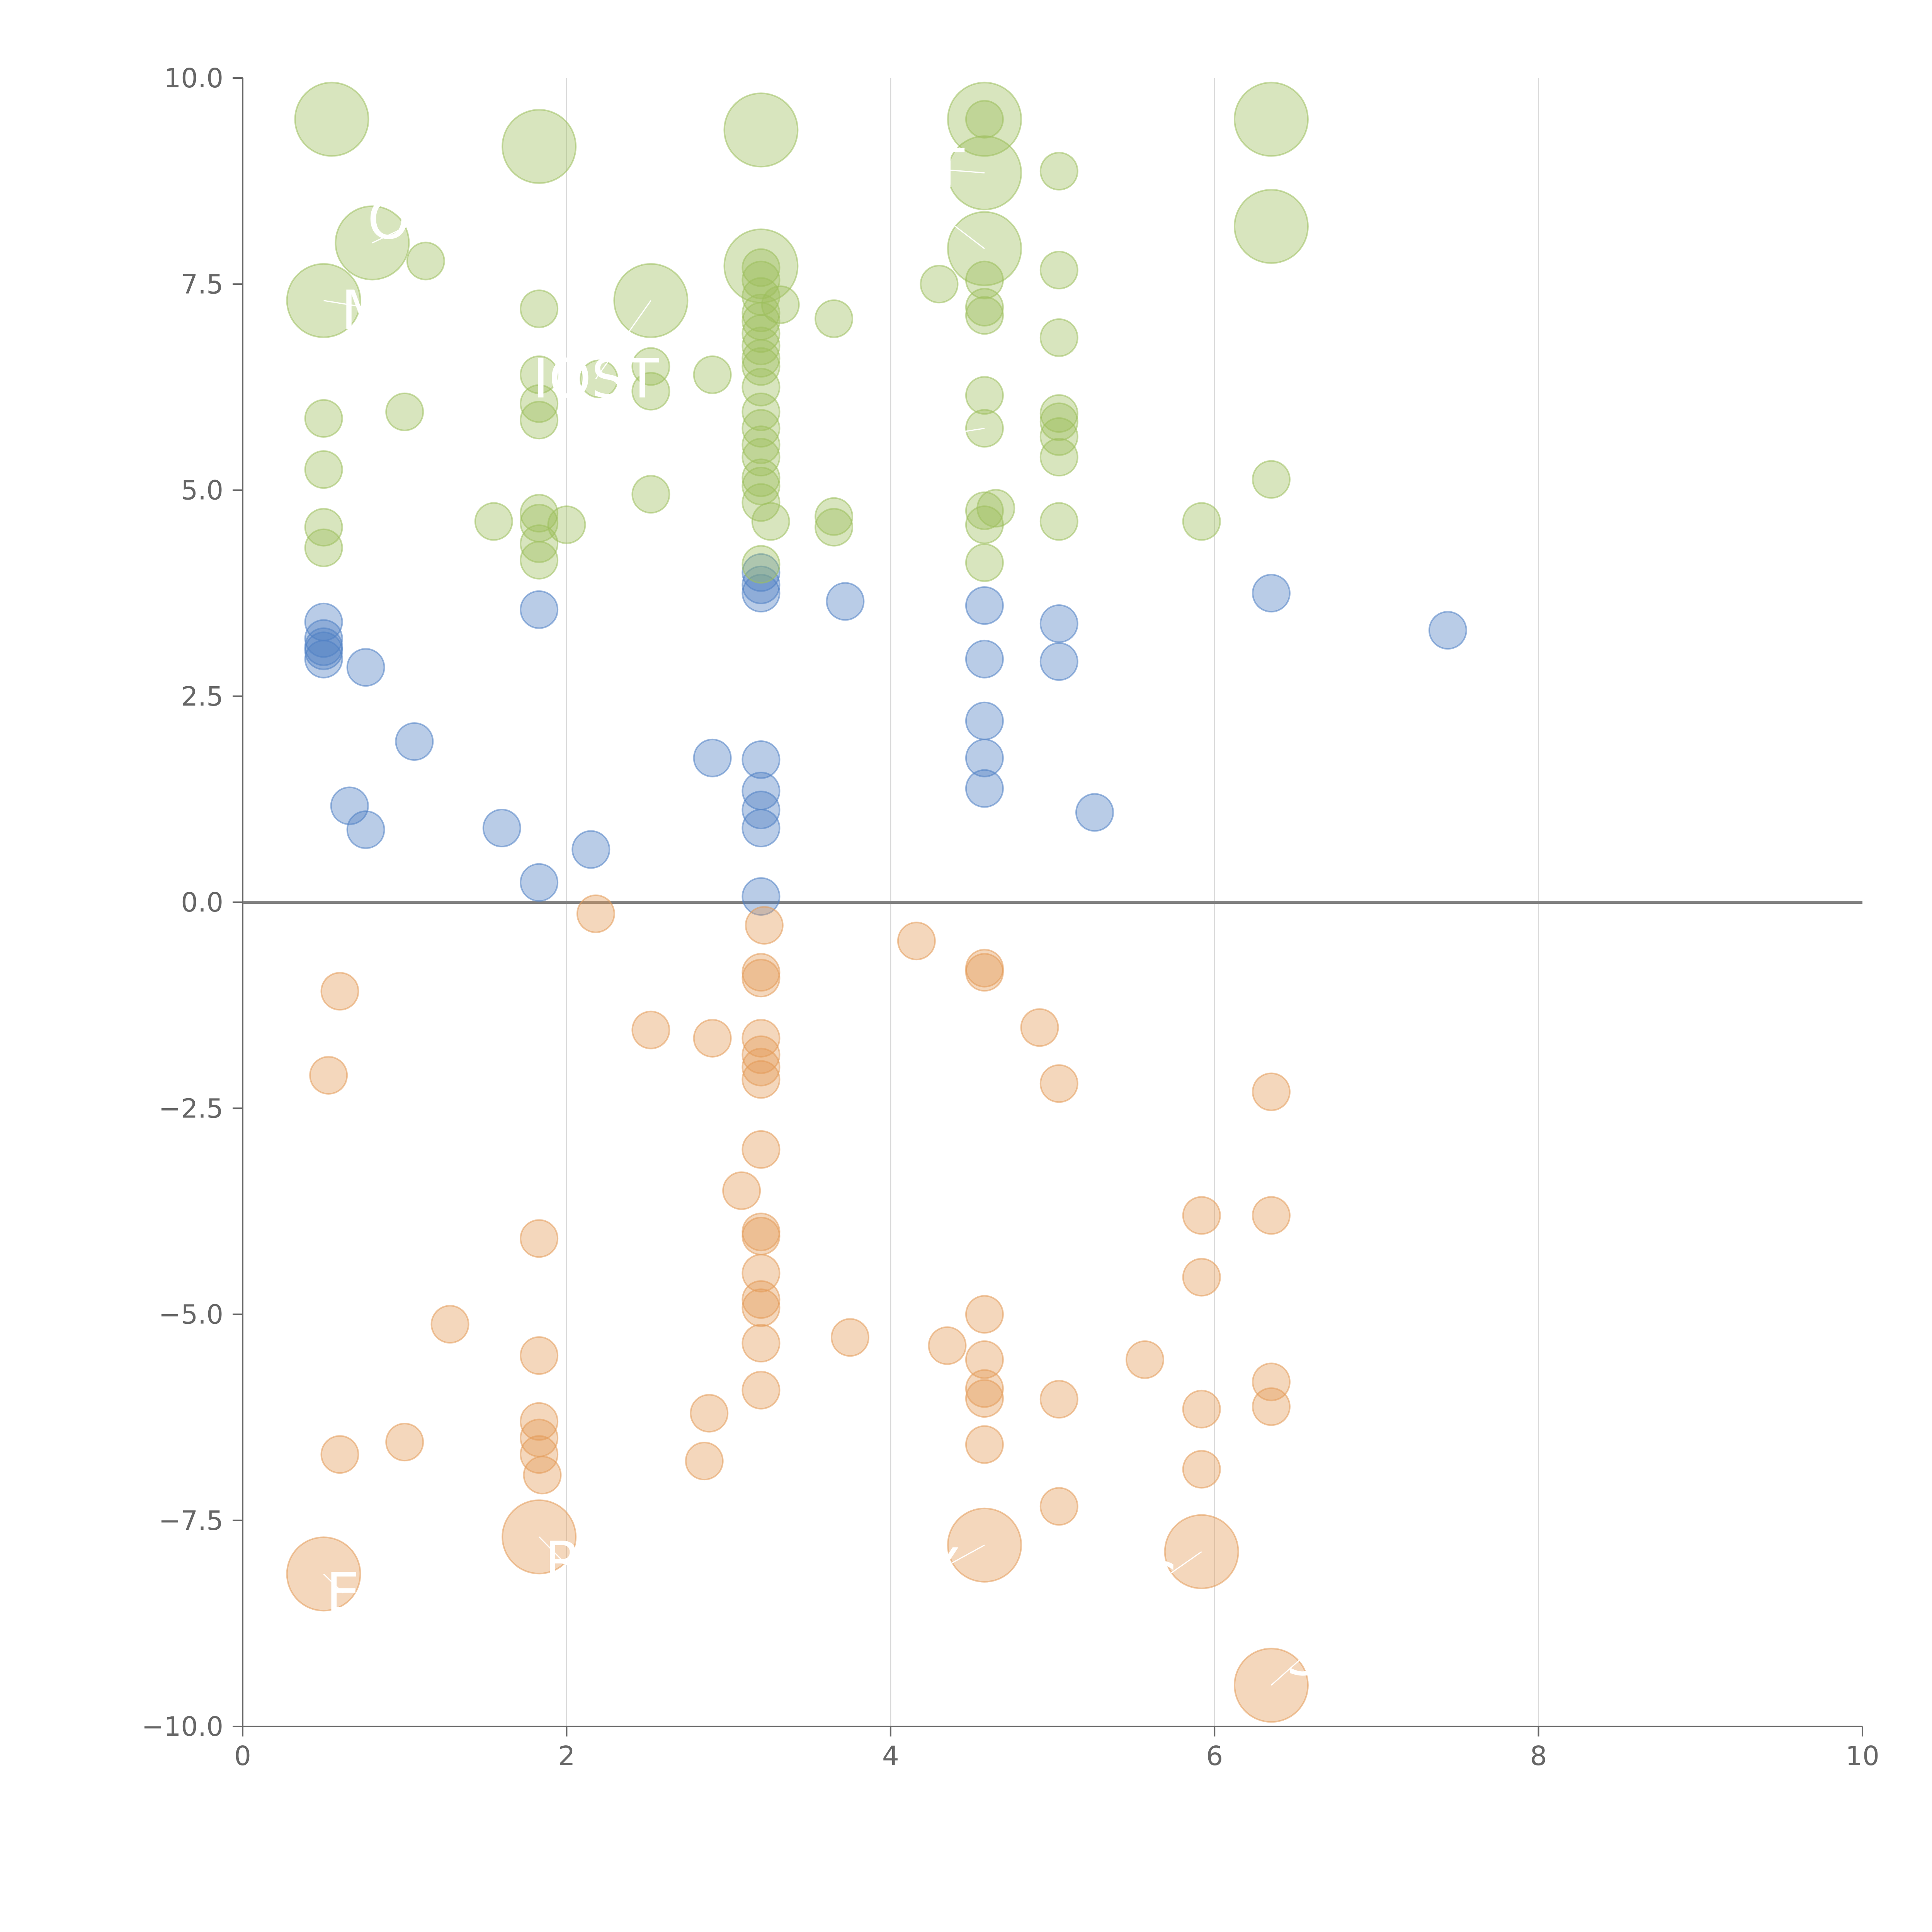 This screenshot has height=1932, width=1932. What do you see at coordinates (567, 1756) in the screenshot?
I see `x-tick-label: 2` at bounding box center [567, 1756].